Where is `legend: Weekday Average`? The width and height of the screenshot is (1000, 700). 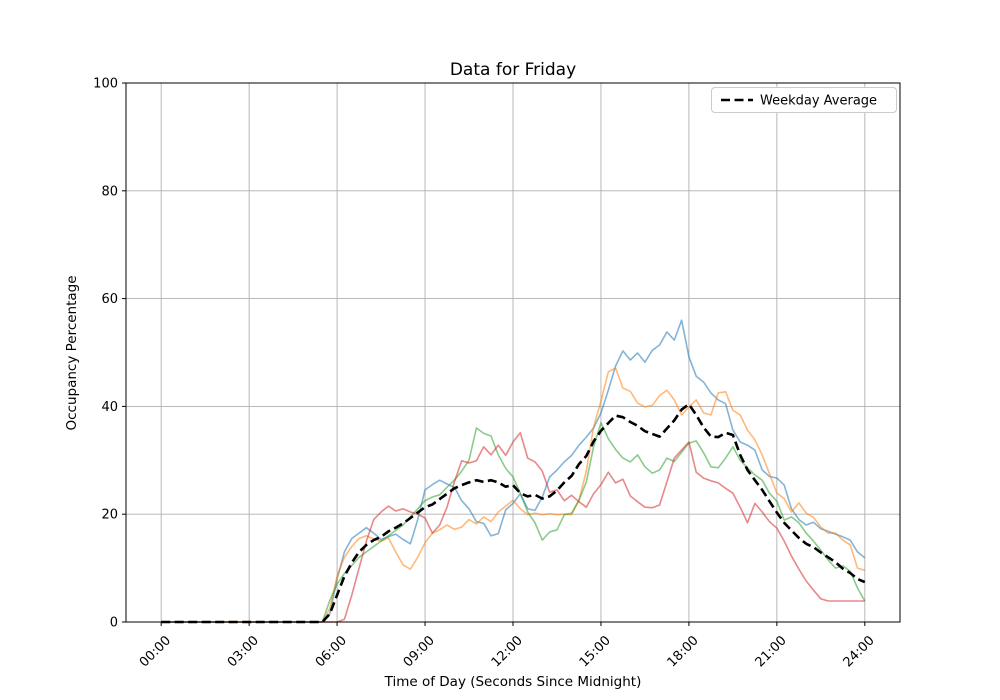
legend: Weekday Average is located at coordinates (804, 100).